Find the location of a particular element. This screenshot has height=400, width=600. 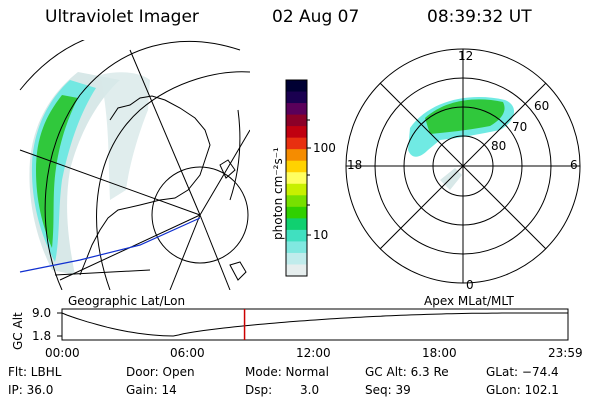

altitude-axis-label: GC Alt is located at coordinates (18, 331).